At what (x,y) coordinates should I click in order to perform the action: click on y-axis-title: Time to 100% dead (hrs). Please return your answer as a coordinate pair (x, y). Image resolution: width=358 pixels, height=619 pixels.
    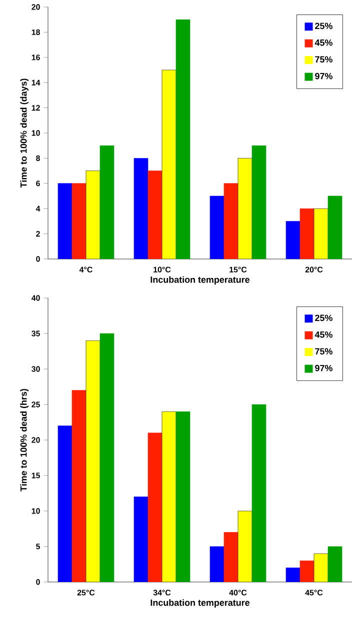
    Looking at the image, I should click on (24, 440).